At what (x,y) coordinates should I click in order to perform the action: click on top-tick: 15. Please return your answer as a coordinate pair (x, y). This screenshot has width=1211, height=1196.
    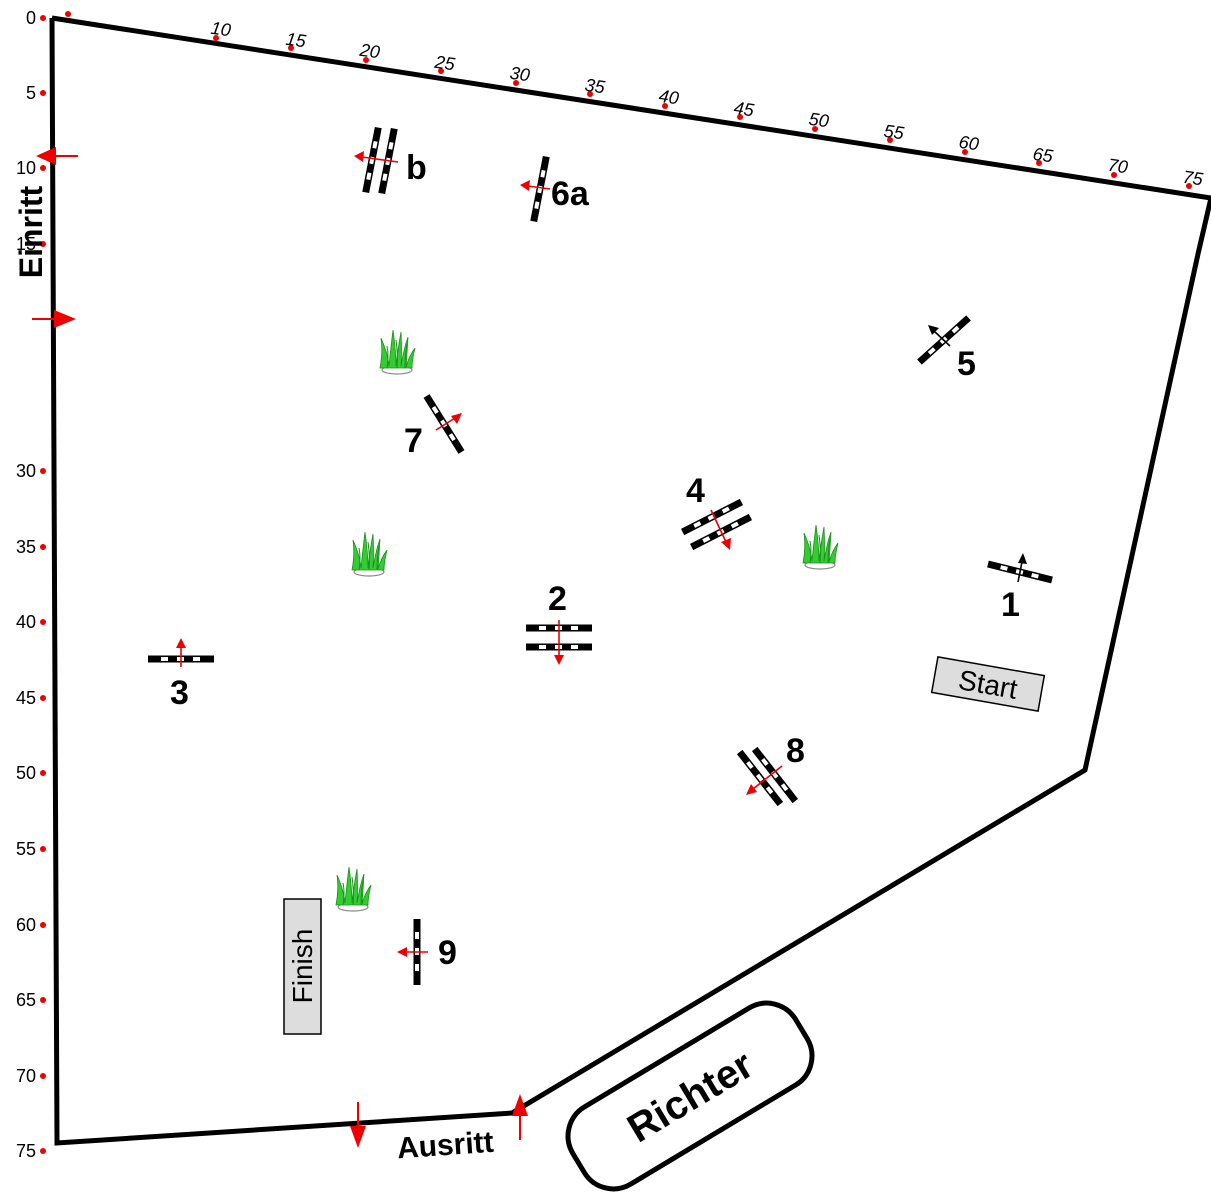
    Looking at the image, I should click on (297, 40).